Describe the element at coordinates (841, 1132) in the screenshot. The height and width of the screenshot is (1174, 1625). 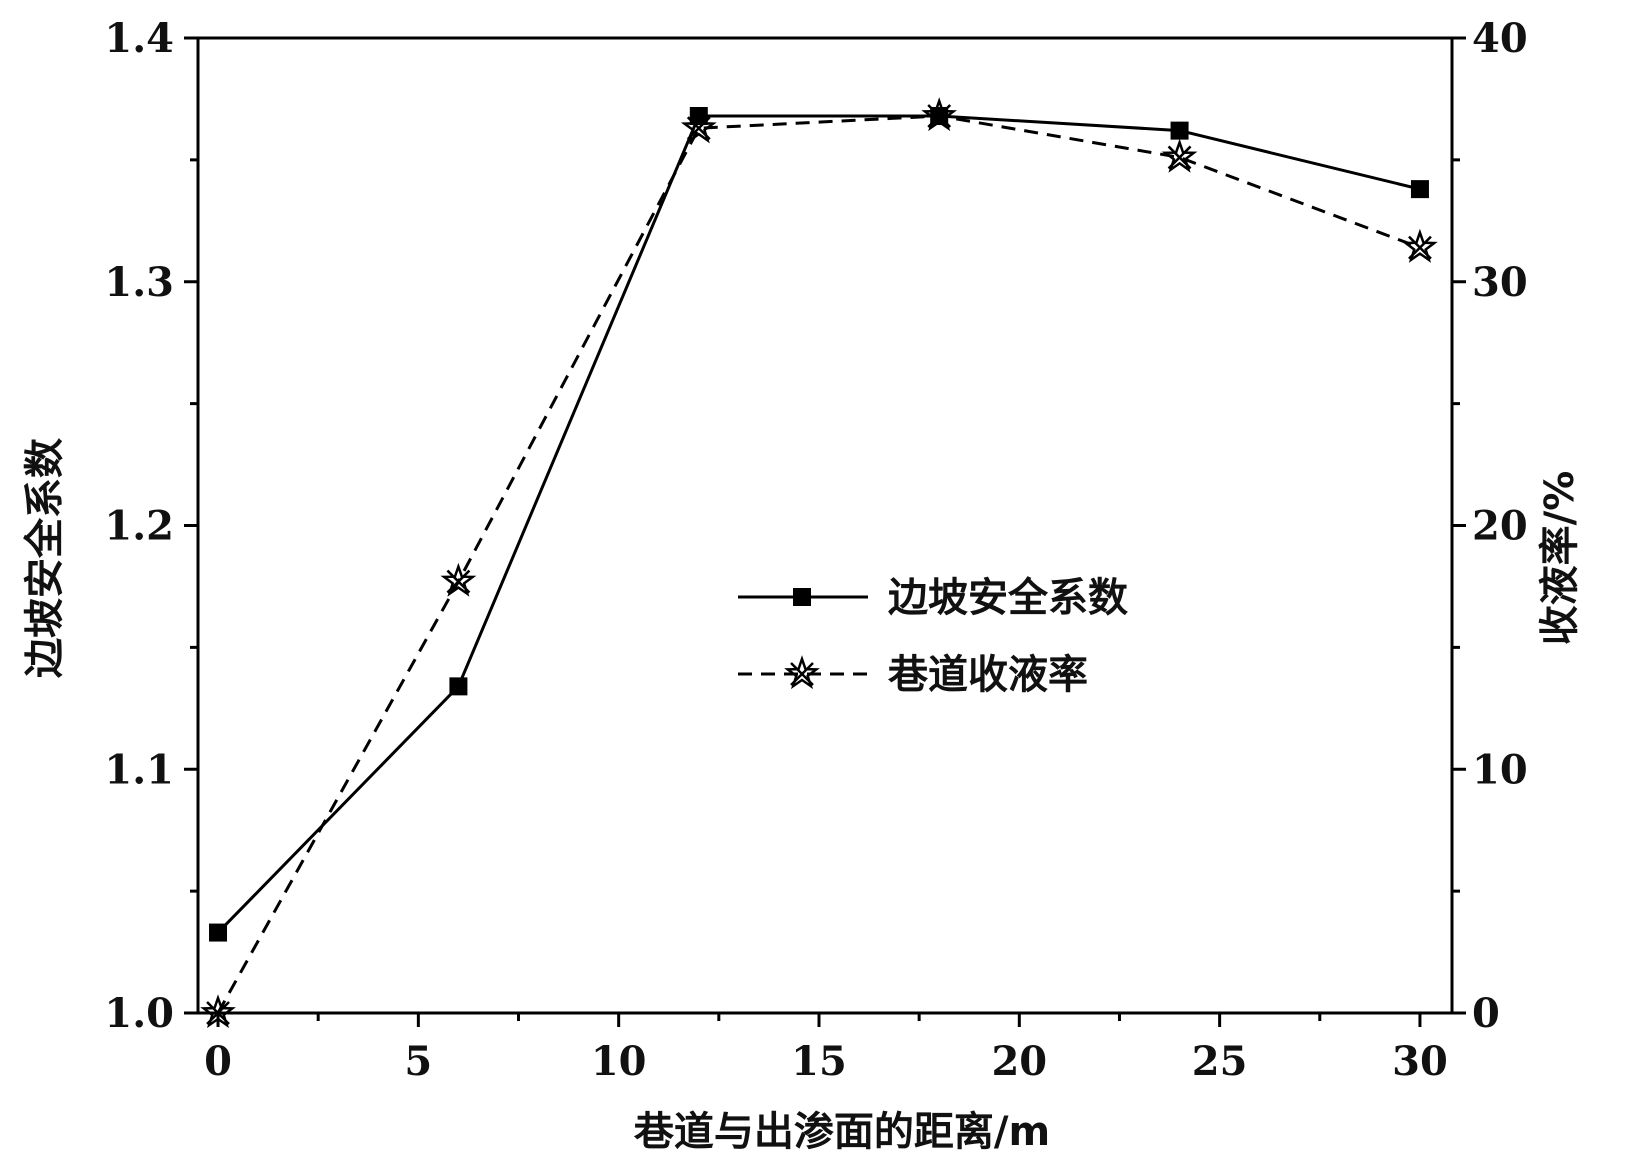
I see `x-axis-title: 巷道与出渗面的距离/m` at that location.